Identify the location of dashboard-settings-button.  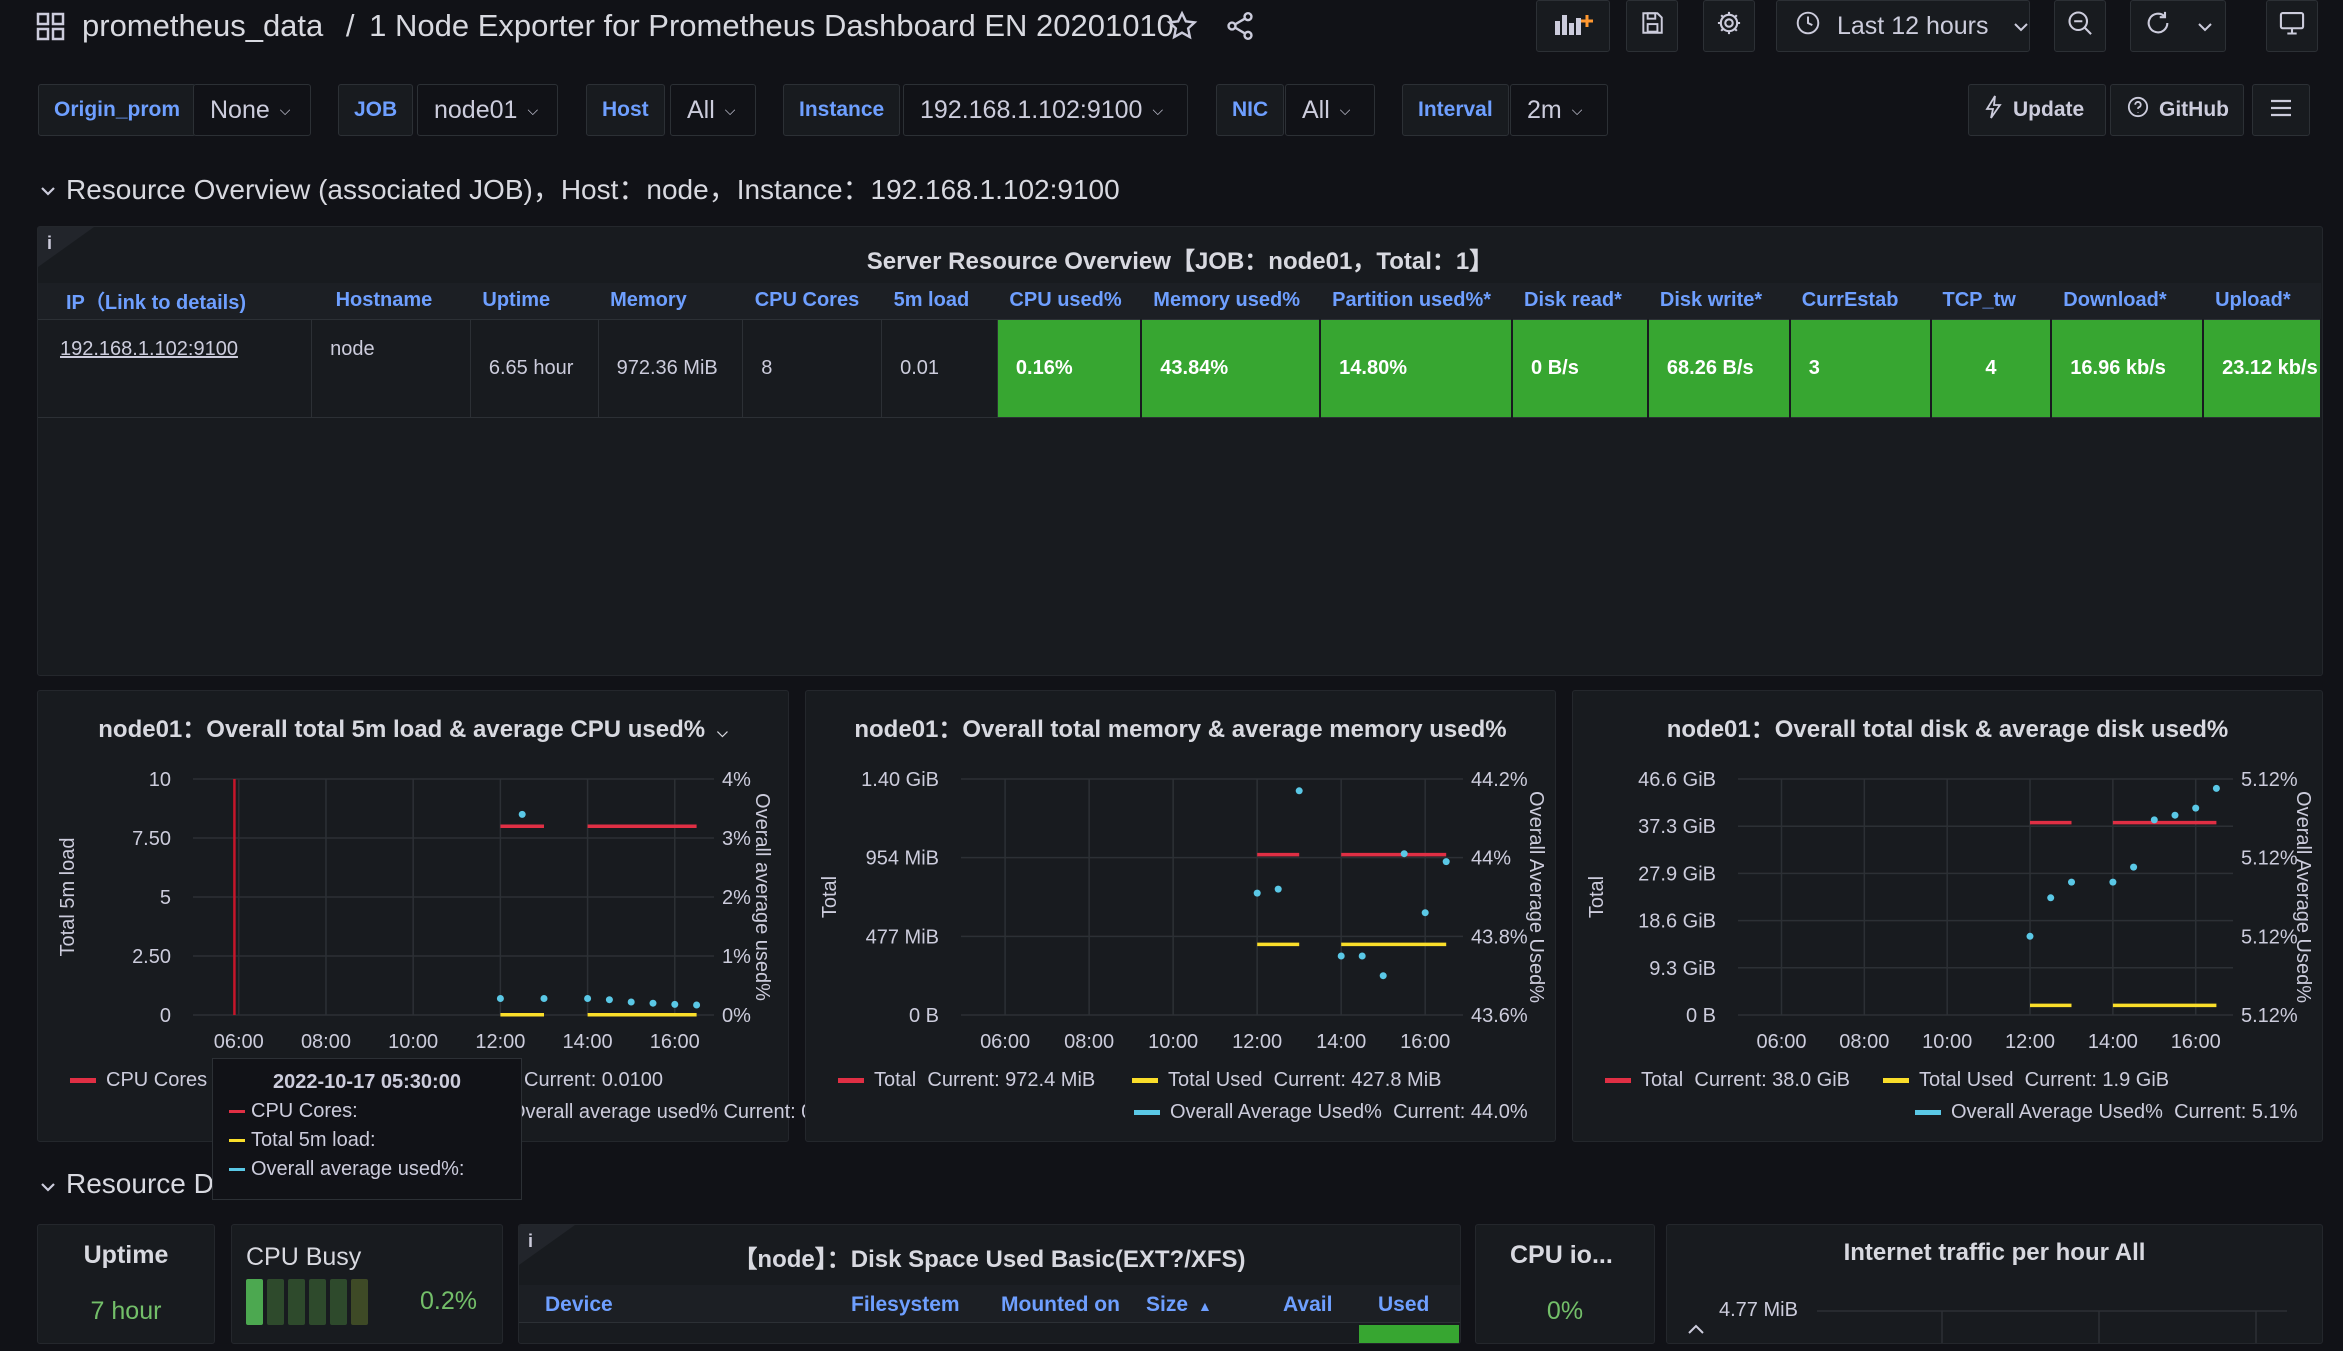
(1729, 26).